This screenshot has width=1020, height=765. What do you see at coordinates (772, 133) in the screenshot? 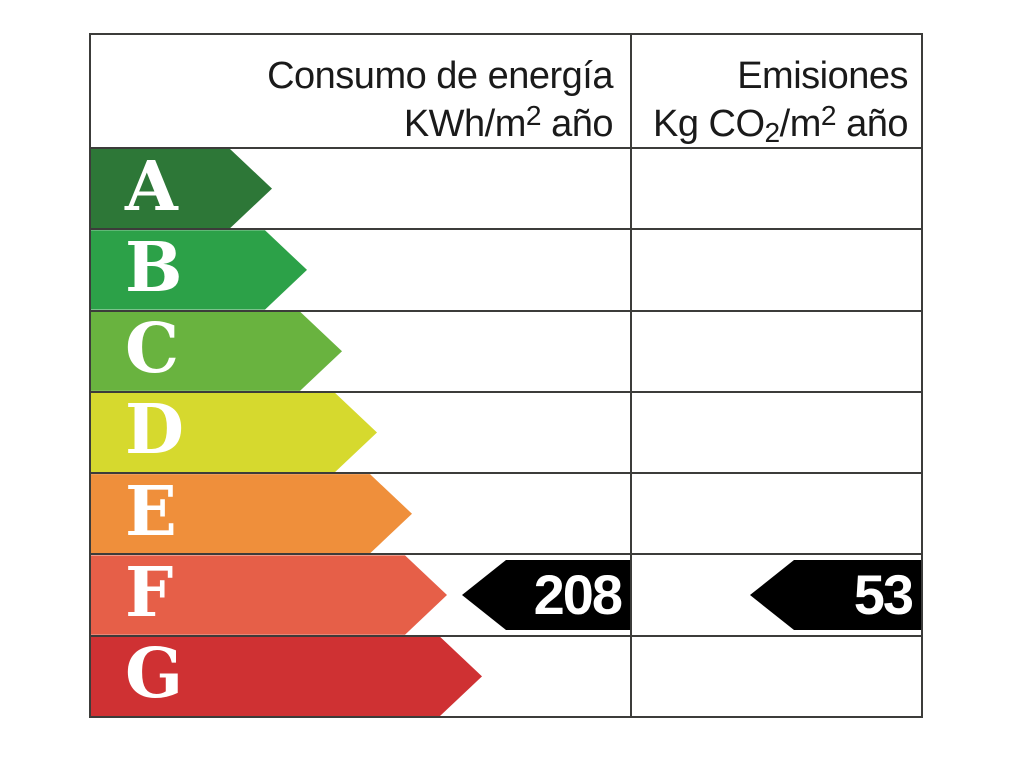
I see `unit-subscript: 2` at bounding box center [772, 133].